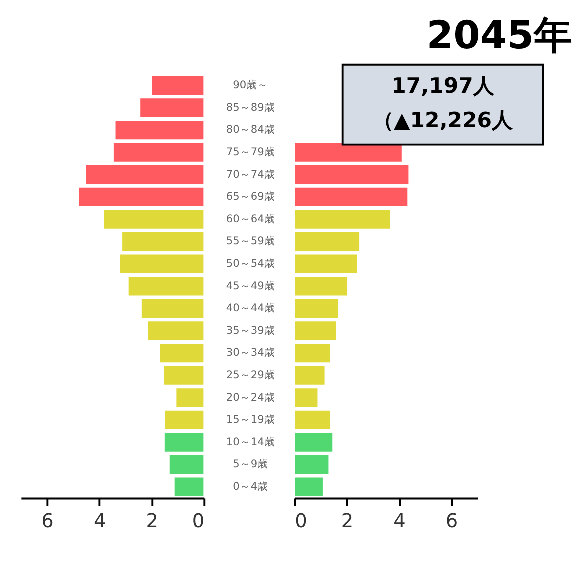 The height and width of the screenshot is (563, 573). I want to click on annotation: （▲12,226人, so click(443, 119).